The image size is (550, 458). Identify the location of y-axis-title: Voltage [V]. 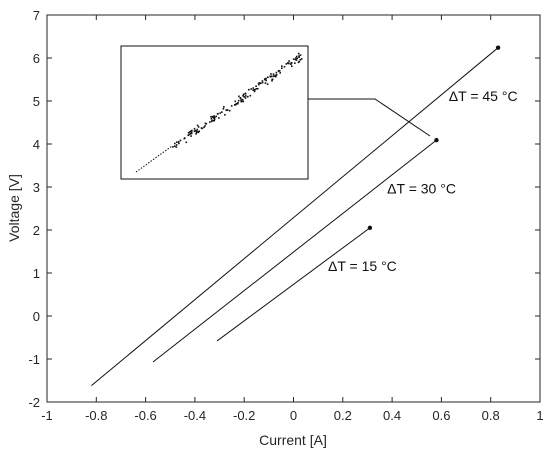
(14, 208).